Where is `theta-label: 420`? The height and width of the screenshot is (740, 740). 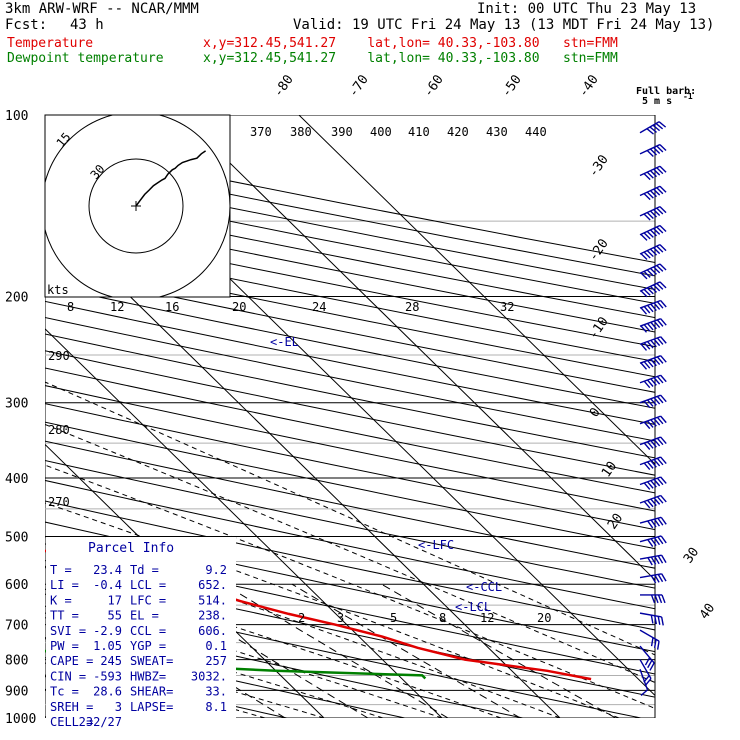
theta-label: 420 is located at coordinates (458, 132).